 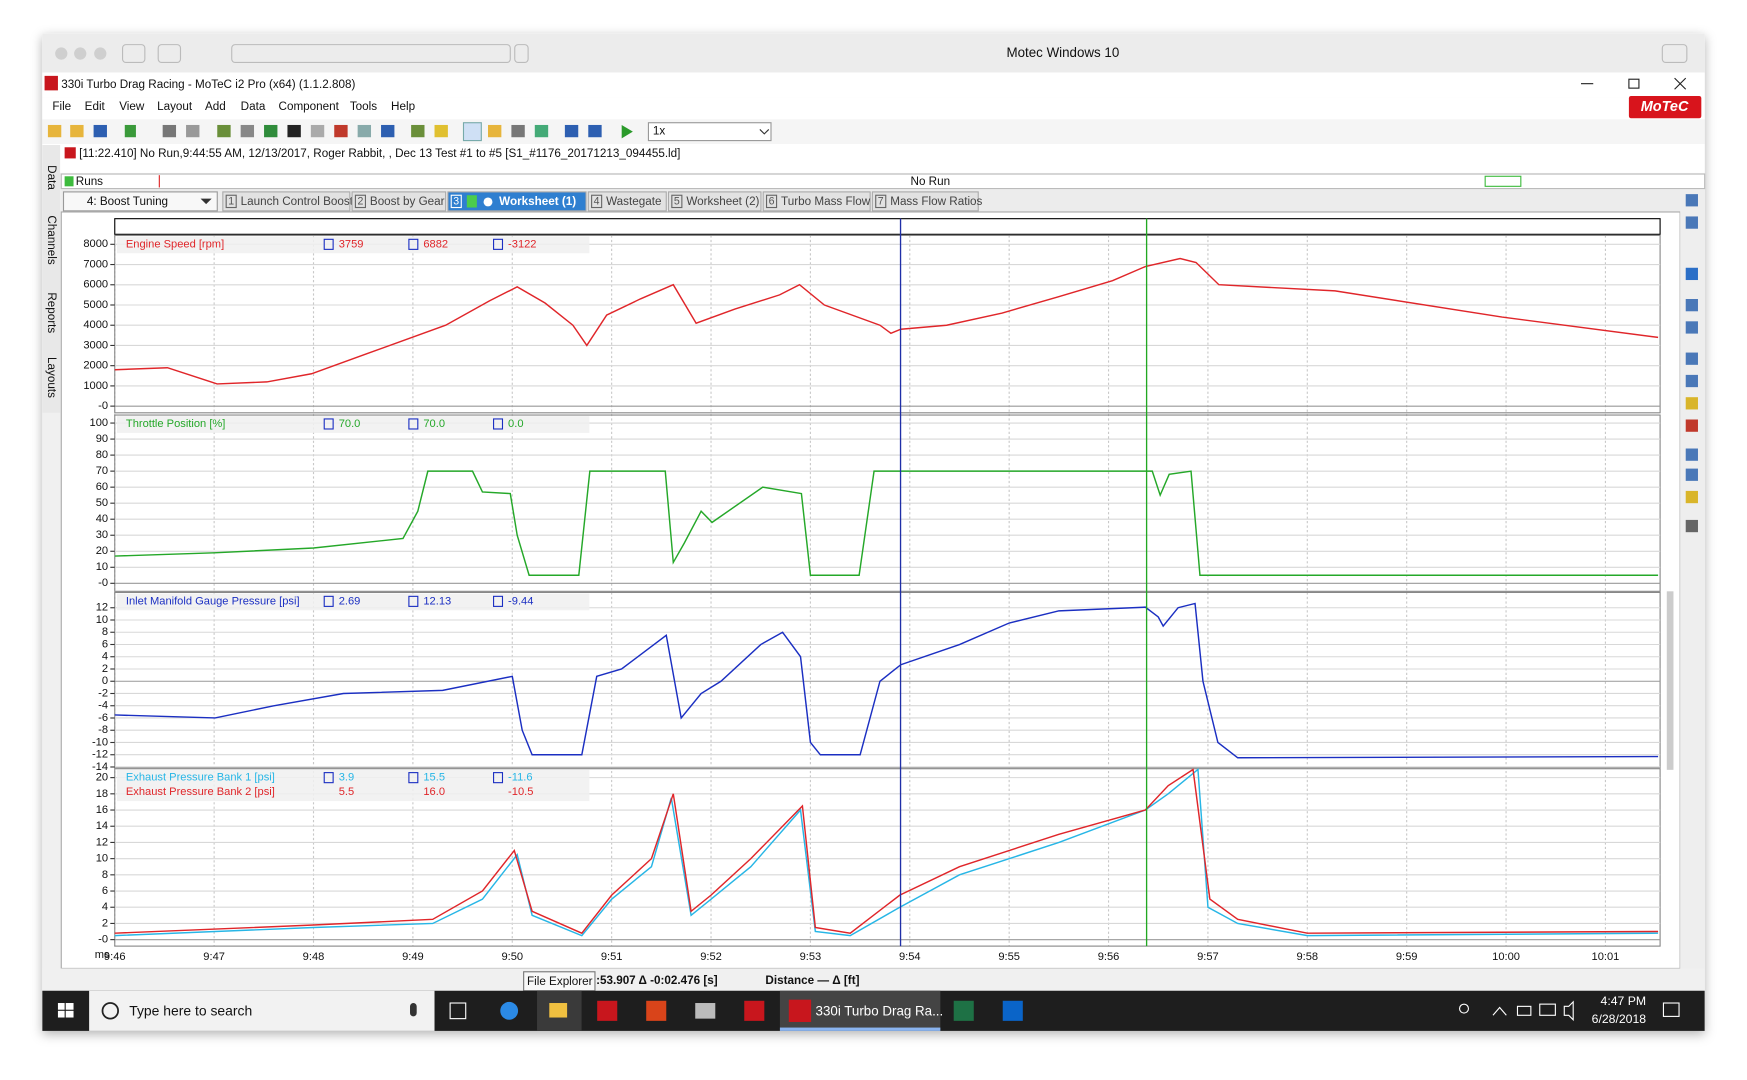 What do you see at coordinates (80, 53) in the screenshot?
I see `min-dot` at bounding box center [80, 53].